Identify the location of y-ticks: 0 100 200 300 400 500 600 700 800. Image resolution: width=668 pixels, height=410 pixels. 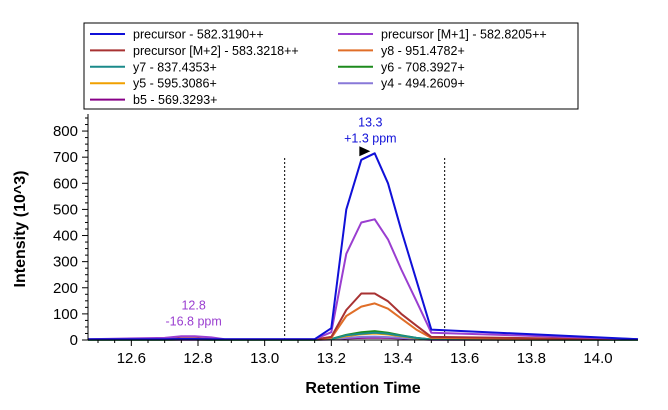
(70, 233).